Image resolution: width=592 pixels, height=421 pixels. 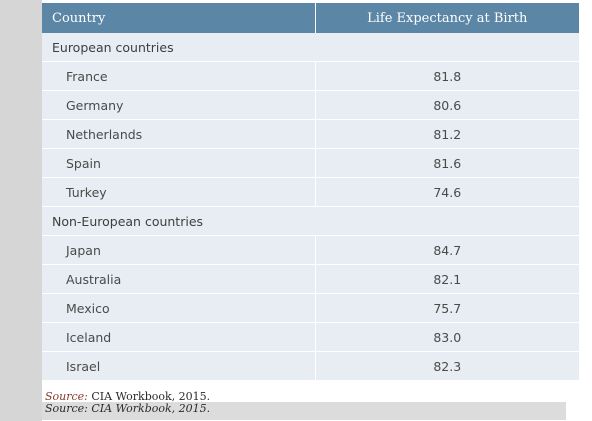 I want to click on table-row: Turkey 74.6, so click(x=310, y=192).